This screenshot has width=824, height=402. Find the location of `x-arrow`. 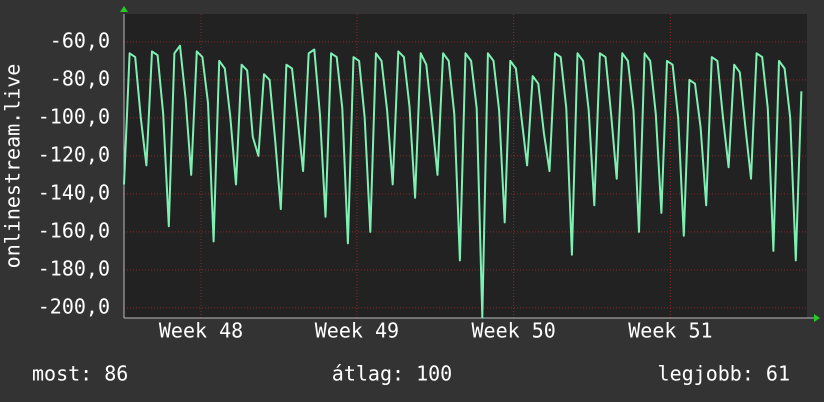

x-arrow is located at coordinates (817, 318).